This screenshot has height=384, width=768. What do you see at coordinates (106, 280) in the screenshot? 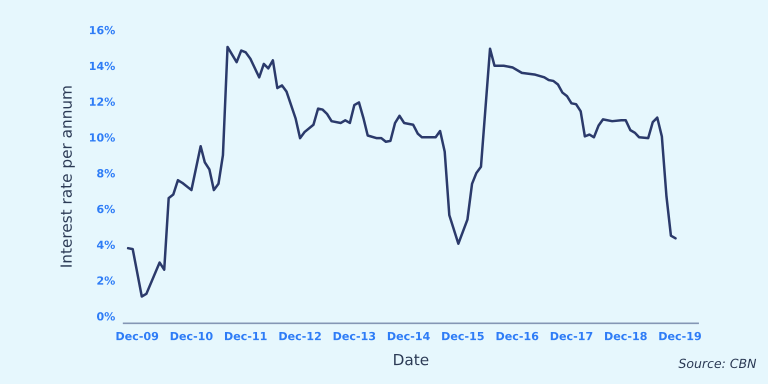
I see `y-tick-label: 2%` at bounding box center [106, 280].